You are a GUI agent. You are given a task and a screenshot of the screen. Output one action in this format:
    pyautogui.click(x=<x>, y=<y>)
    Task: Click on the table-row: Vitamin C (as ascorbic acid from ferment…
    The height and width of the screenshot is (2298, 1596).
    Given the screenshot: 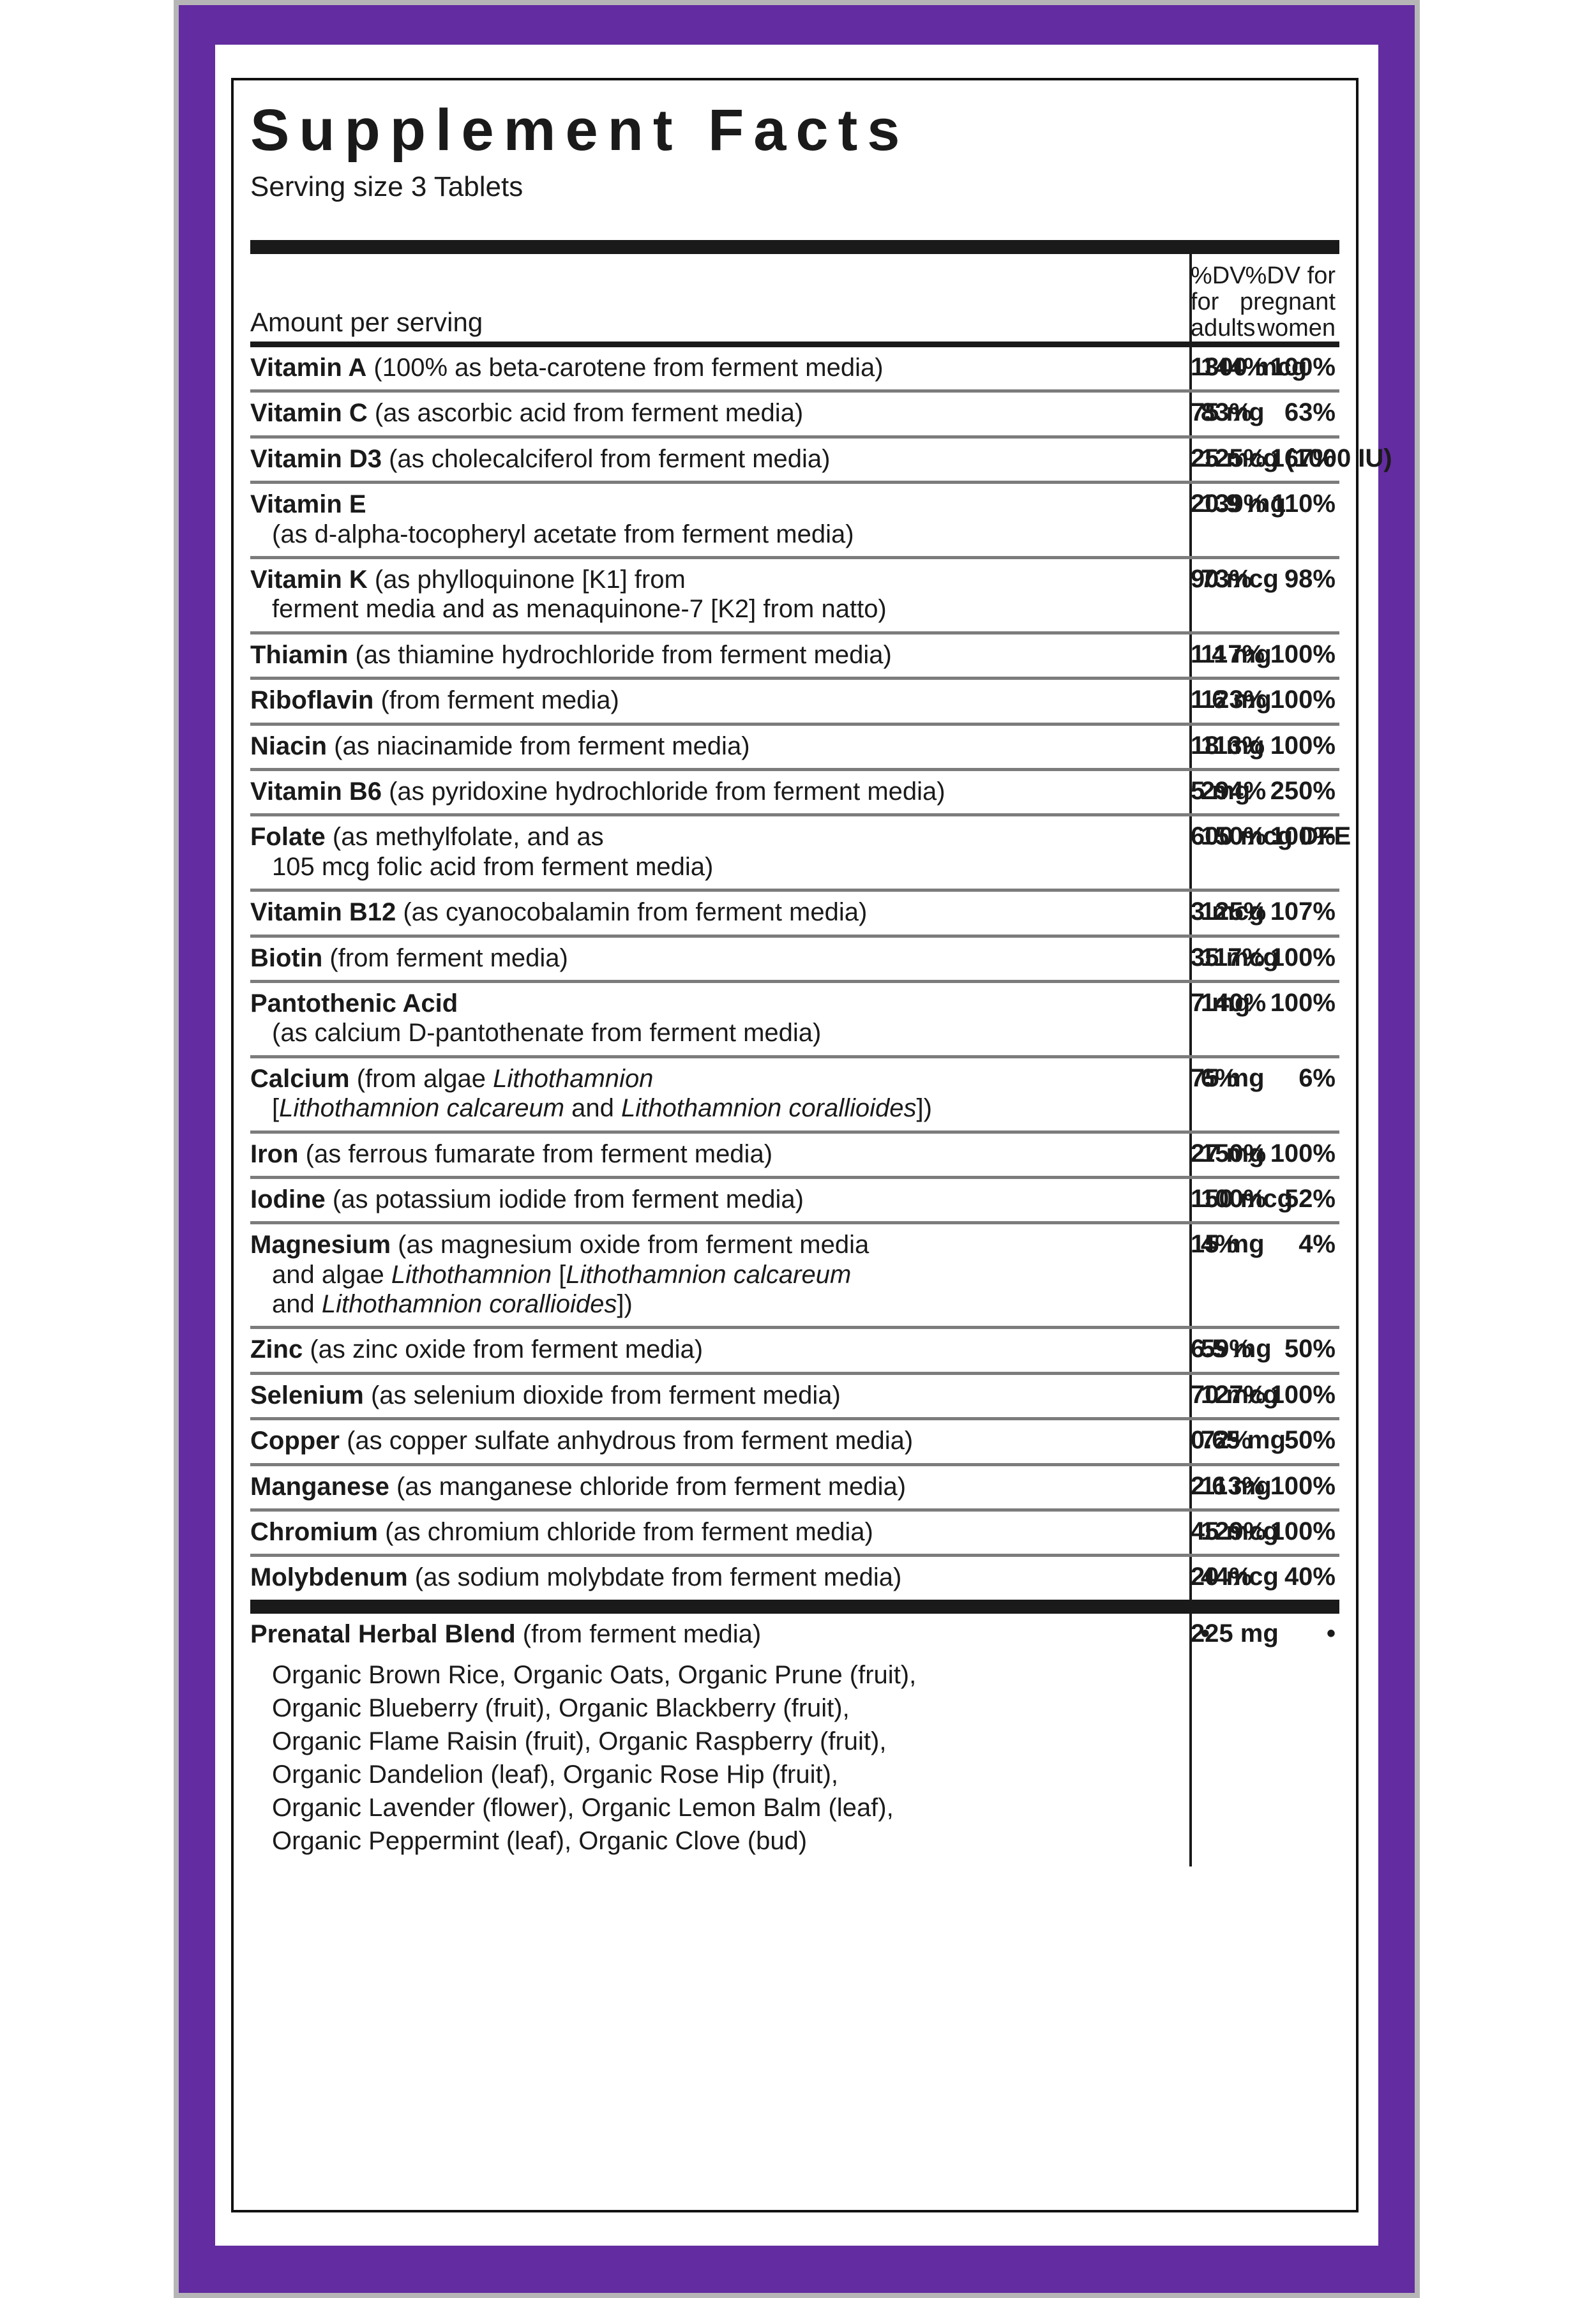 What is the action you would take?
    pyautogui.click(x=794, y=413)
    